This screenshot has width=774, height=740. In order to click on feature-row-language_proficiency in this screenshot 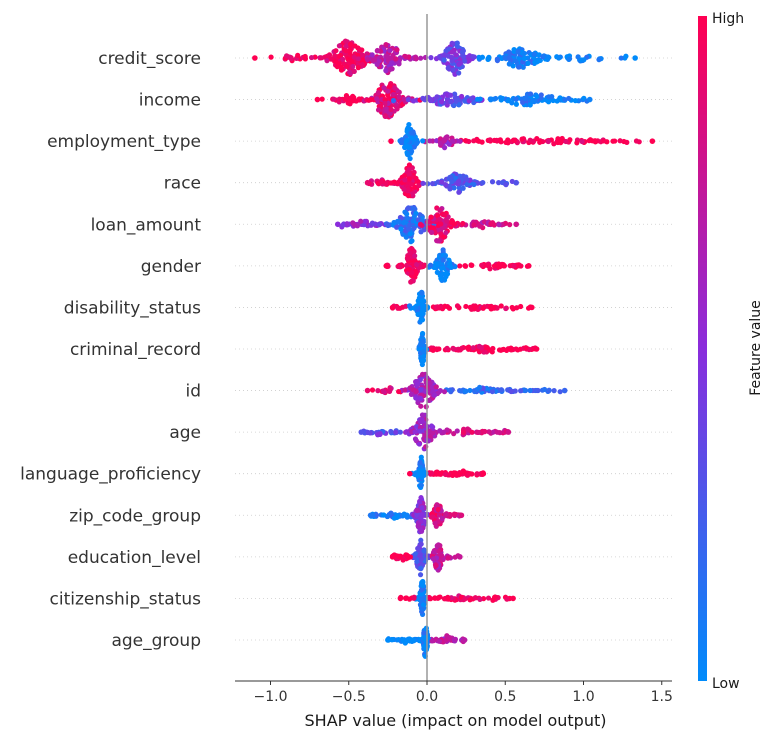, I will do `click(446, 472)`.